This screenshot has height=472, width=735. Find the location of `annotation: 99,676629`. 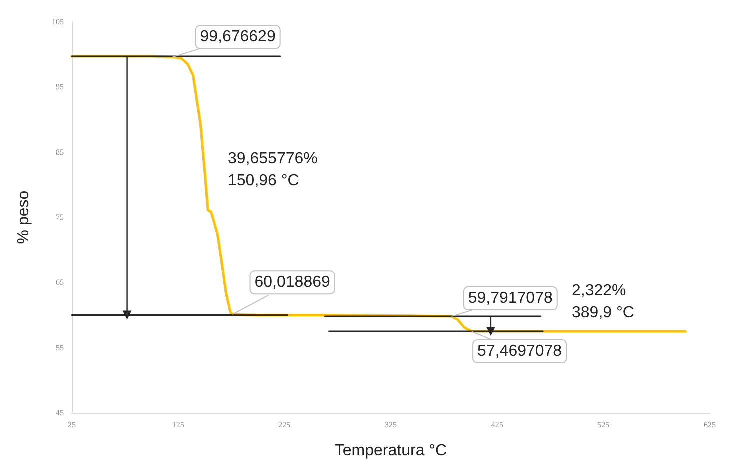

annotation: 99,676629 is located at coordinates (238, 37).